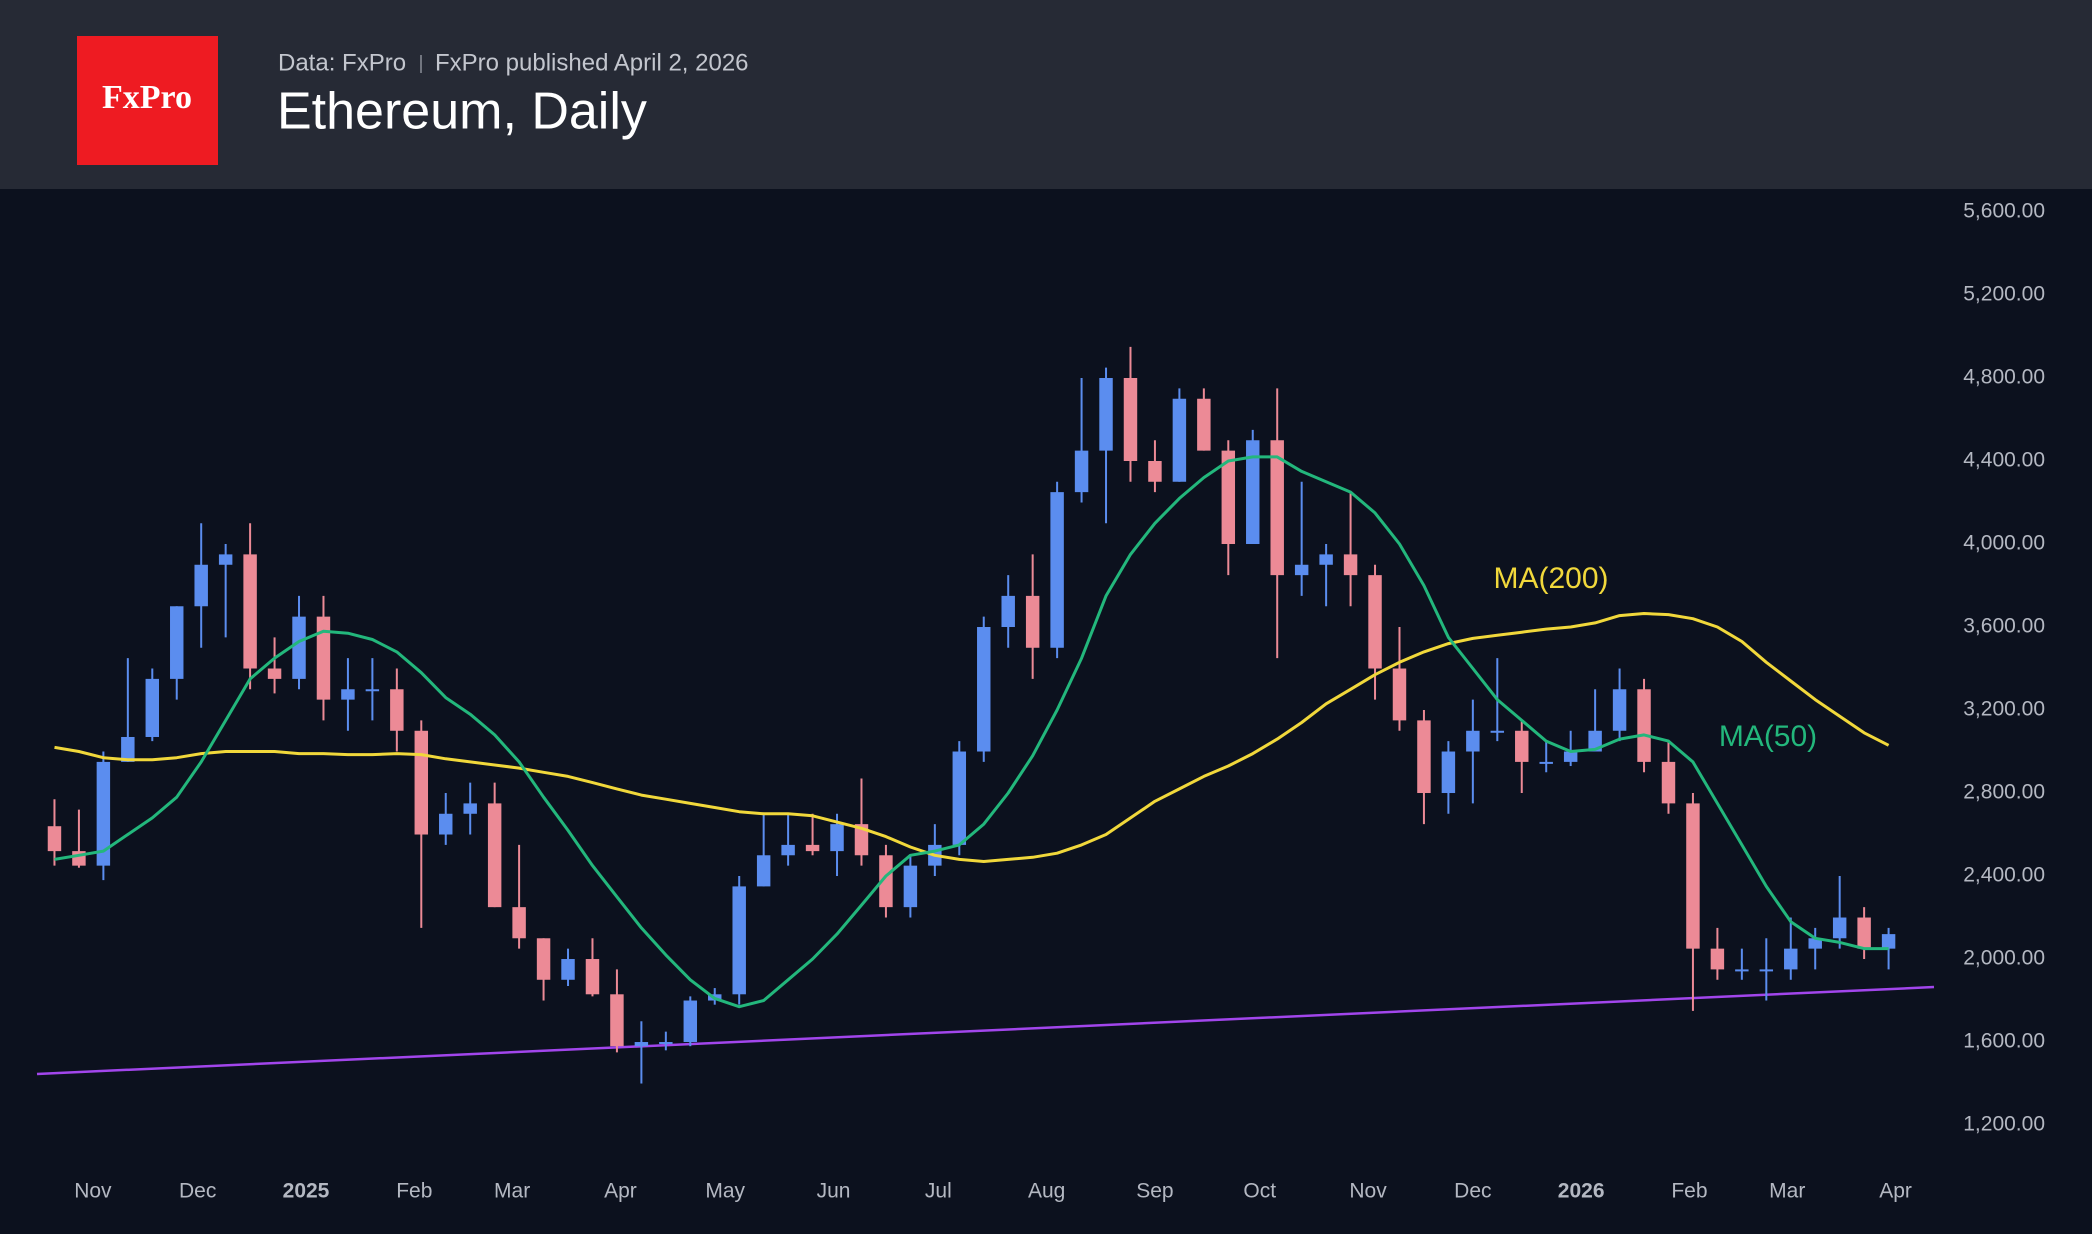  What do you see at coordinates (2004, 543) in the screenshot?
I see `y-tick-label: 4,000.00` at bounding box center [2004, 543].